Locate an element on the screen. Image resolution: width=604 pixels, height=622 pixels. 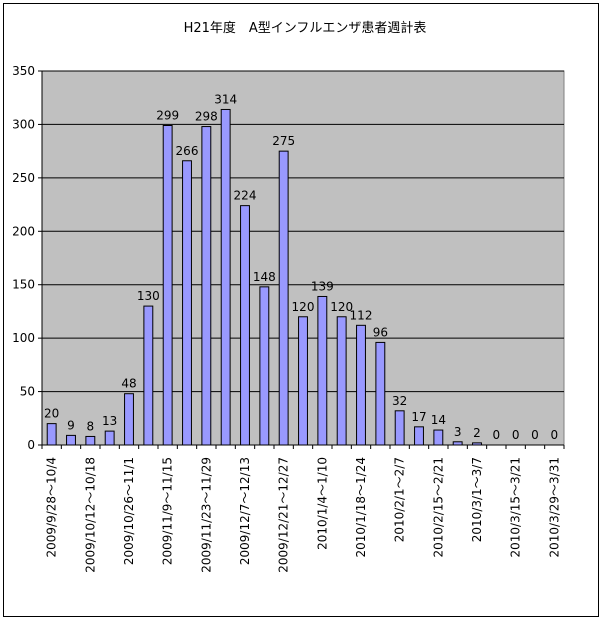
y-tick-label: 150 is located at coordinates (23, 285).